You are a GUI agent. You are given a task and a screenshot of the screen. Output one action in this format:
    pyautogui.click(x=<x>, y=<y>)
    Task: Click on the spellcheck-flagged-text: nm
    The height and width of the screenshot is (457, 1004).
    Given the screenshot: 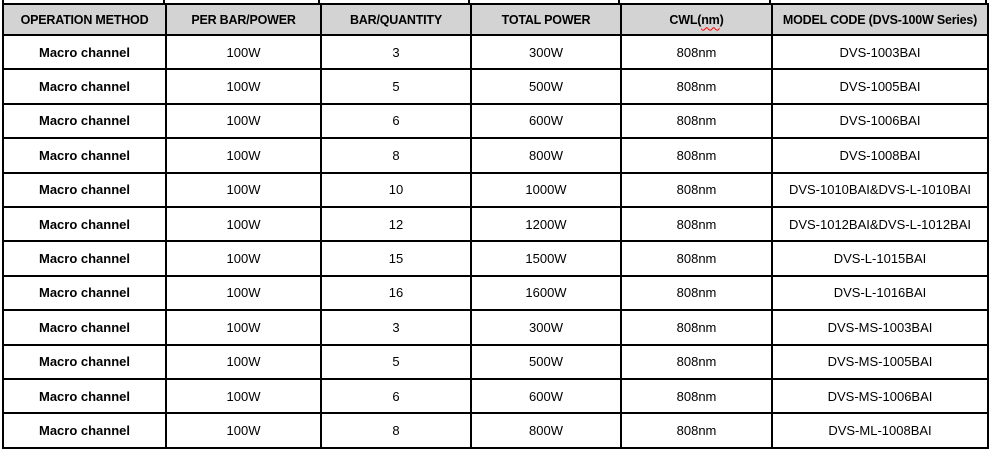 What is the action you would take?
    pyautogui.click(x=710, y=19)
    